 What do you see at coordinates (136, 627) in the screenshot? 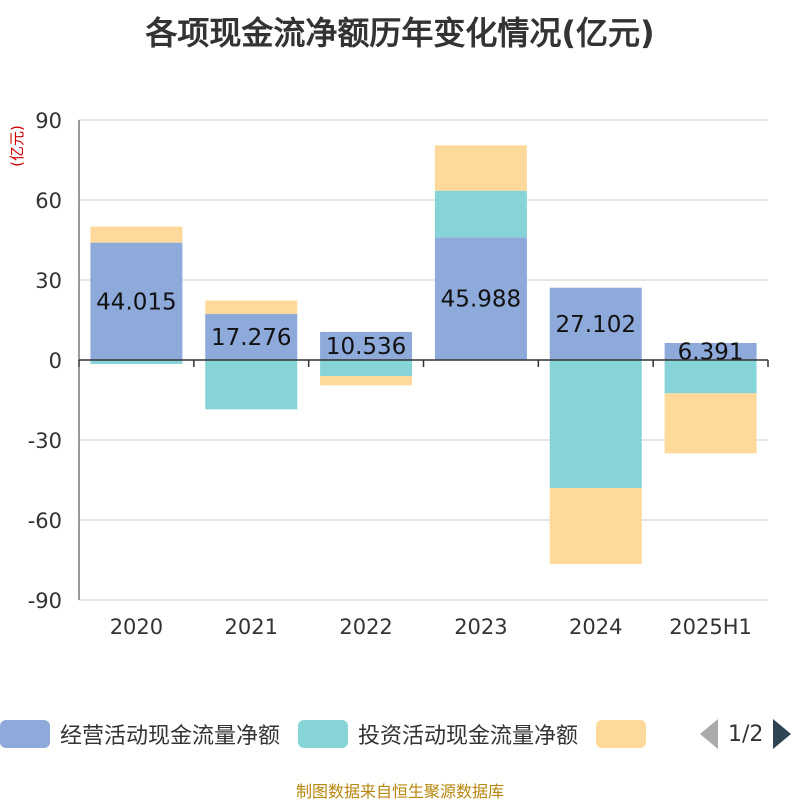
I see `x-tick-label: 2020` at bounding box center [136, 627].